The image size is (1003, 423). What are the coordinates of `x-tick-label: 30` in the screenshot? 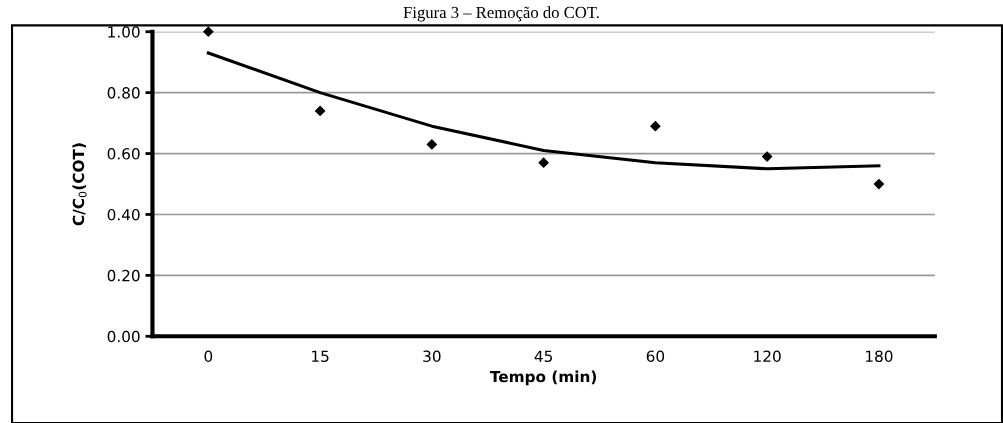 It's located at (432, 356).